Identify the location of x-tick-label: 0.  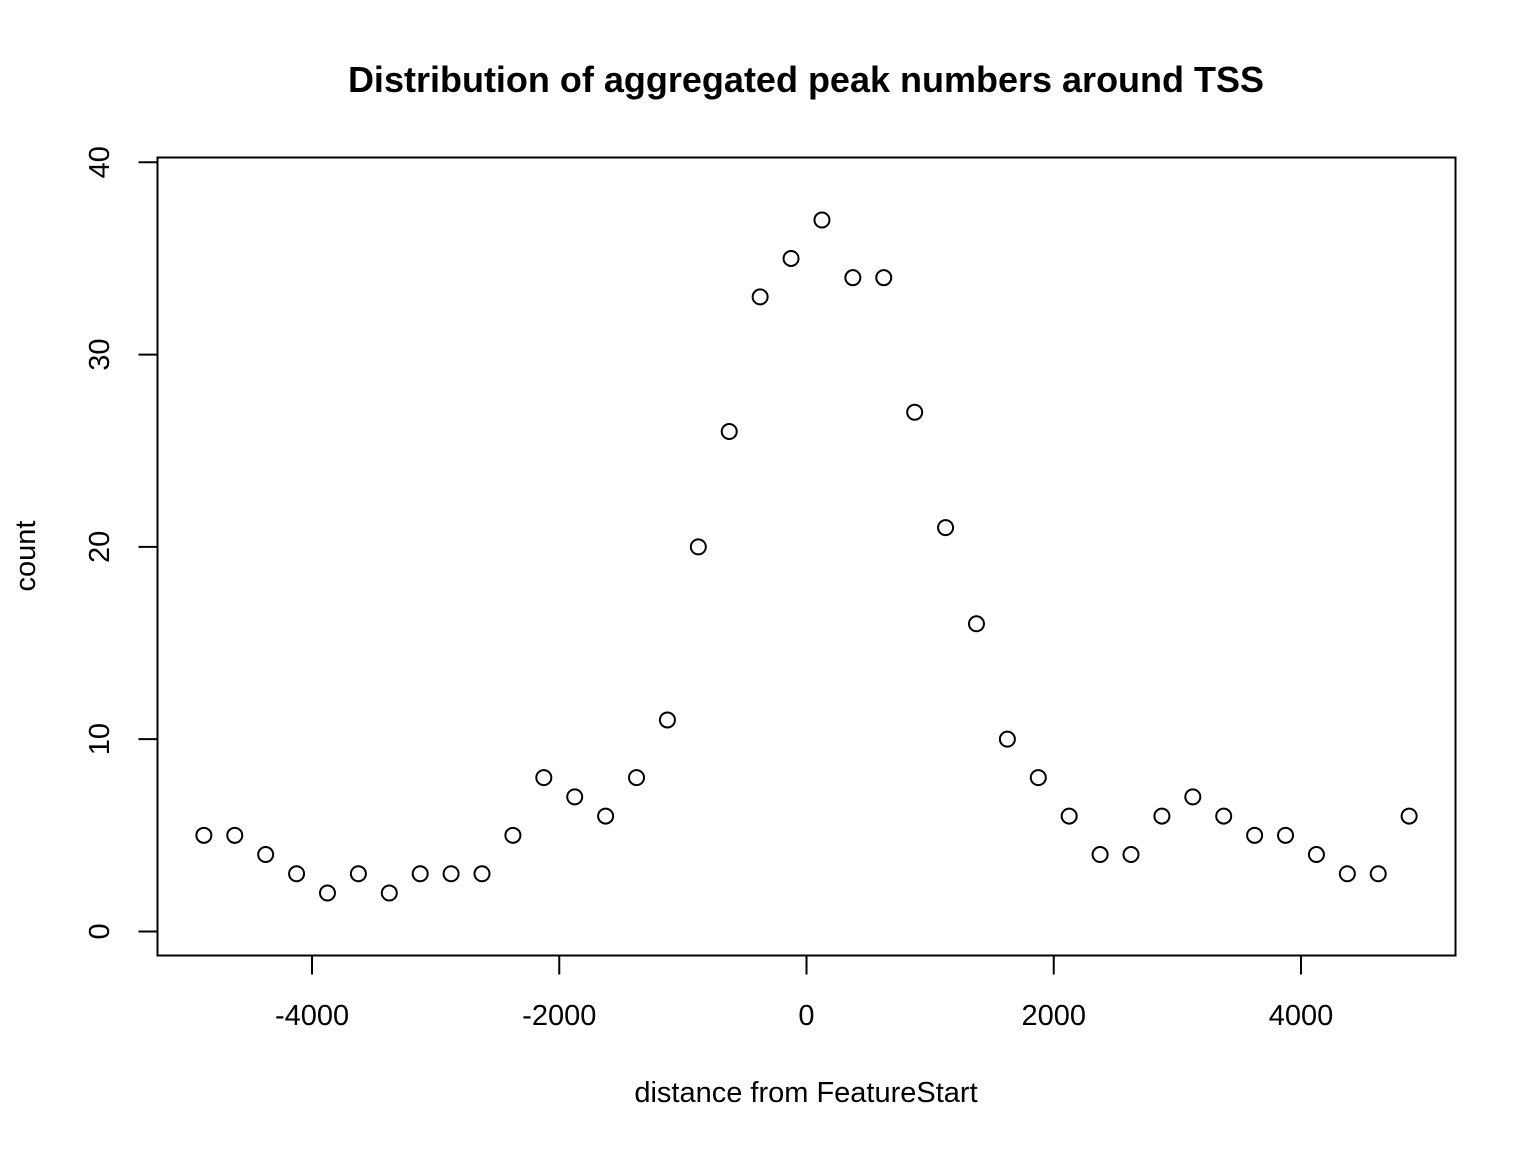
(806, 1016).